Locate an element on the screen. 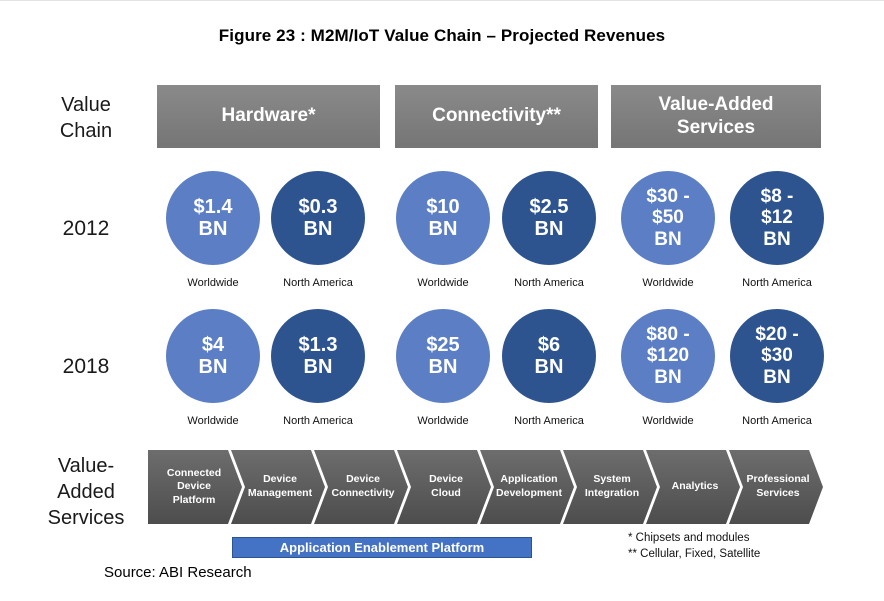  bubble-value: $8 - $12 BN is located at coordinates (777, 218).